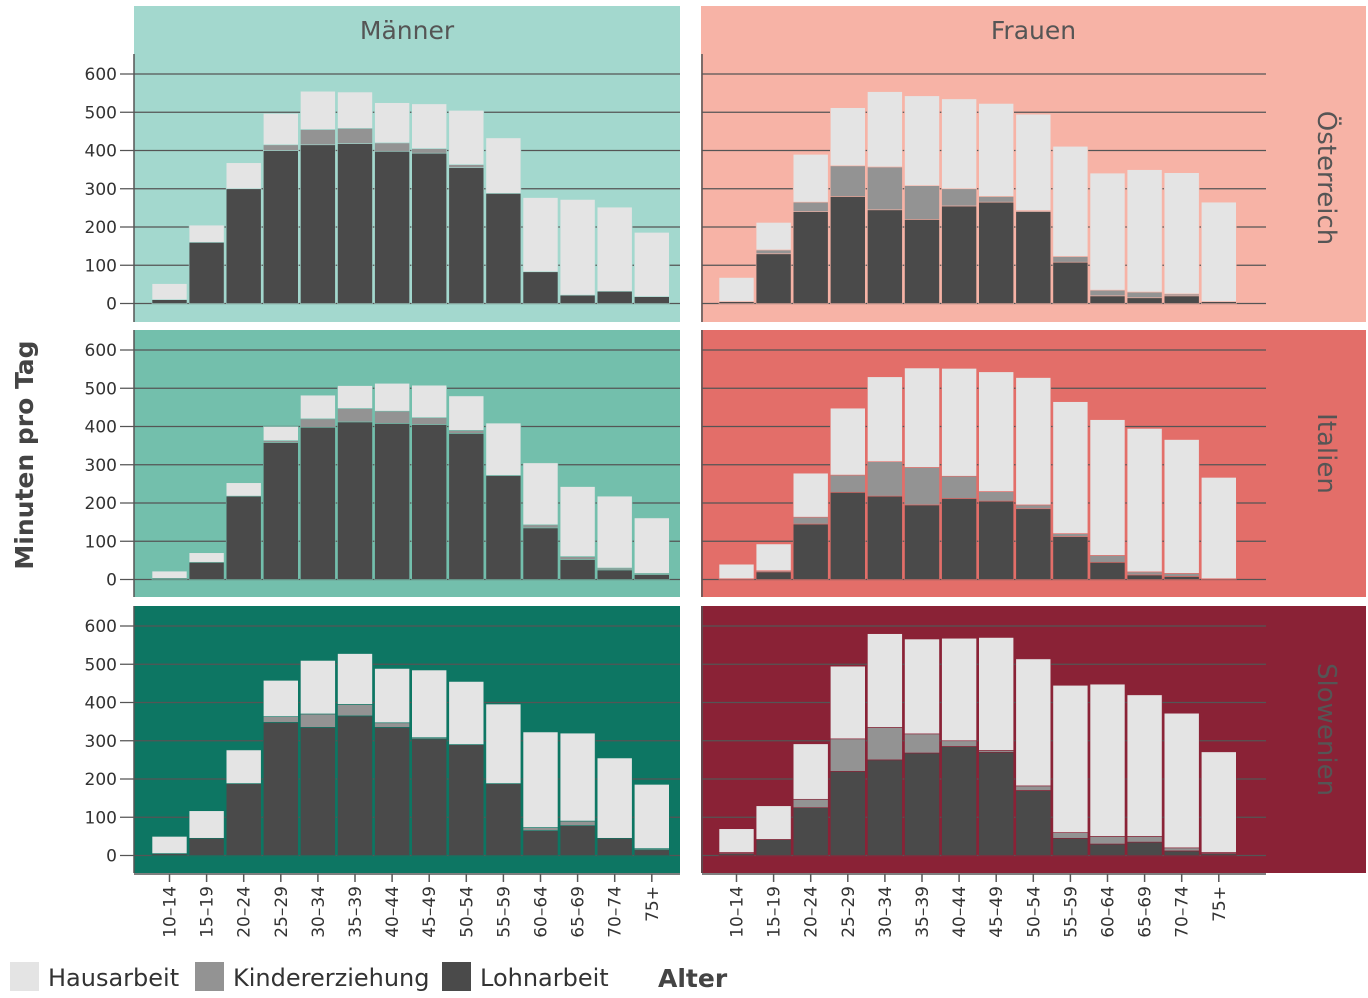  What do you see at coordinates (1033, 30) in the screenshot?
I see `strip-label: Frauen` at bounding box center [1033, 30].